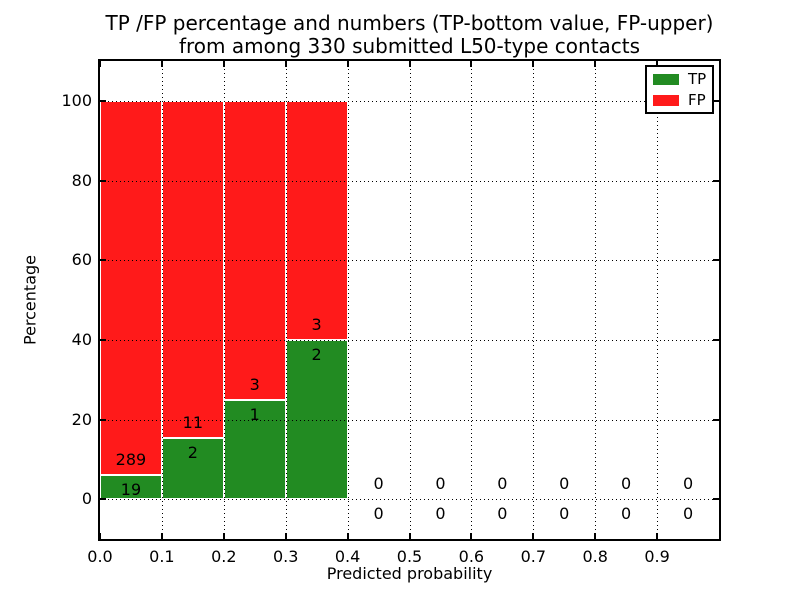 The height and width of the screenshot is (600, 800). Describe the element at coordinates (409, 573) in the screenshot. I see `x-axis-label: Predicted probability` at that location.